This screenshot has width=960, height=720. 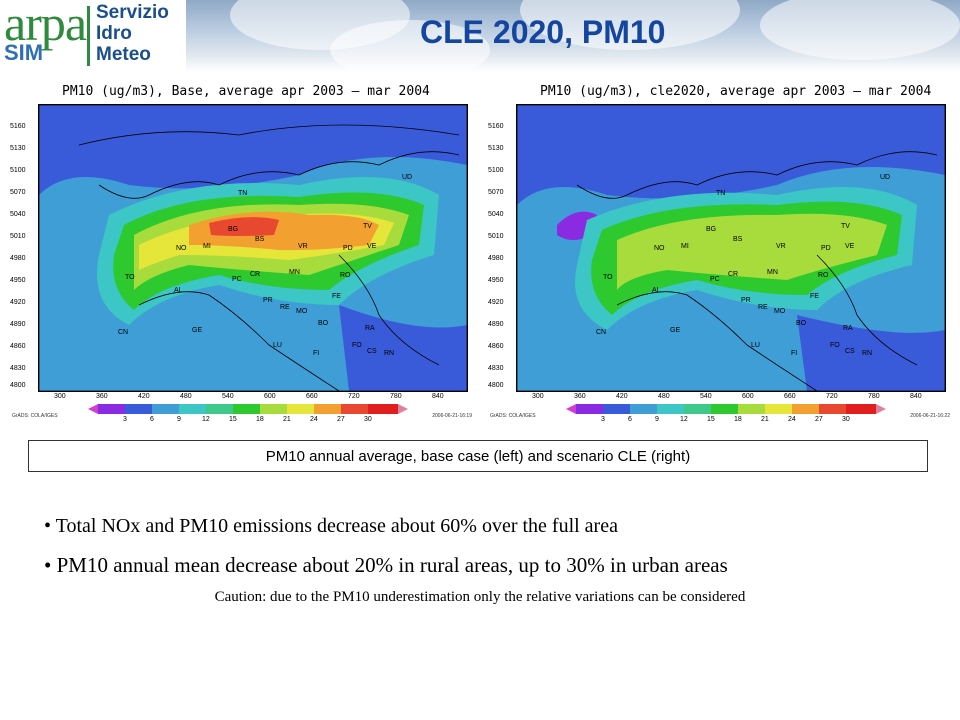 What do you see at coordinates (248, 409) in the screenshot?
I see `color-legend-base` at bounding box center [248, 409].